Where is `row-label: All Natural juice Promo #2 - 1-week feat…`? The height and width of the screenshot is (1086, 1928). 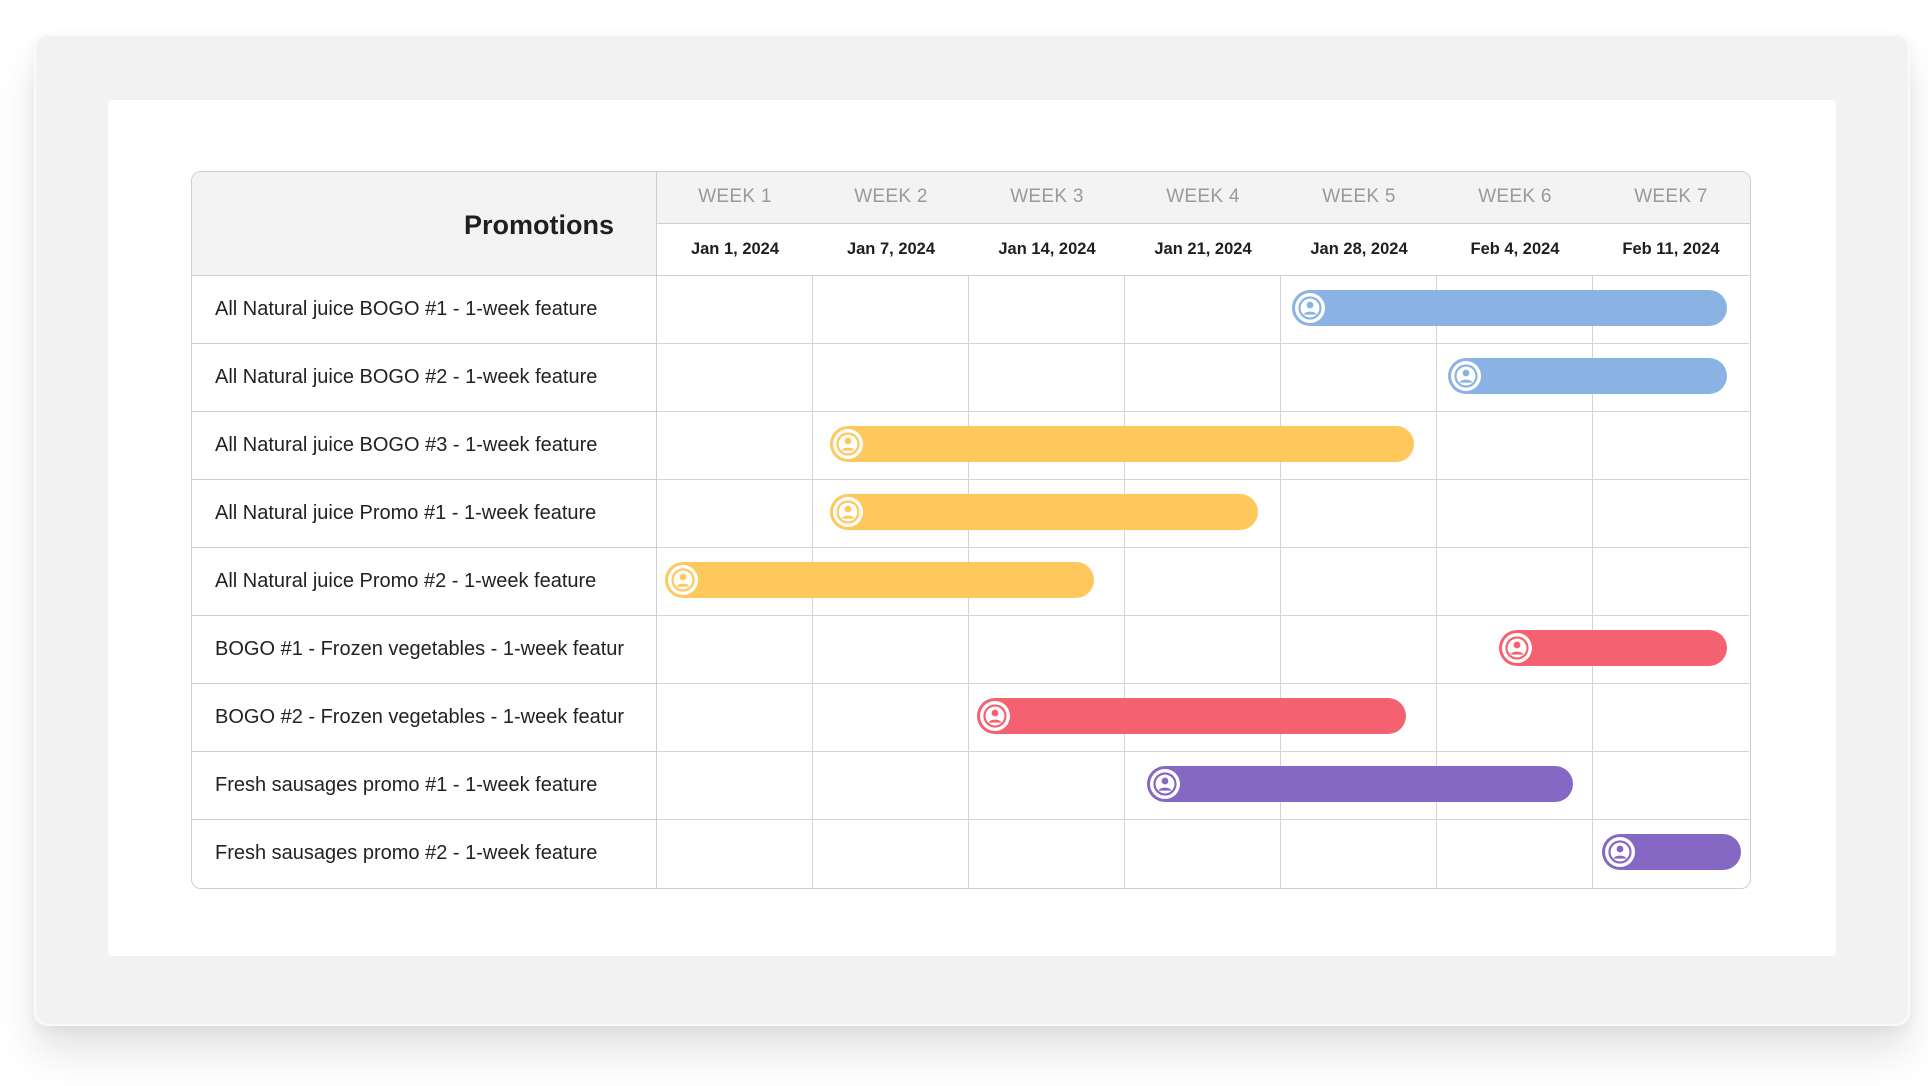
row-label: All Natural juice Promo #2 - 1-week feat… is located at coordinates (424, 582).